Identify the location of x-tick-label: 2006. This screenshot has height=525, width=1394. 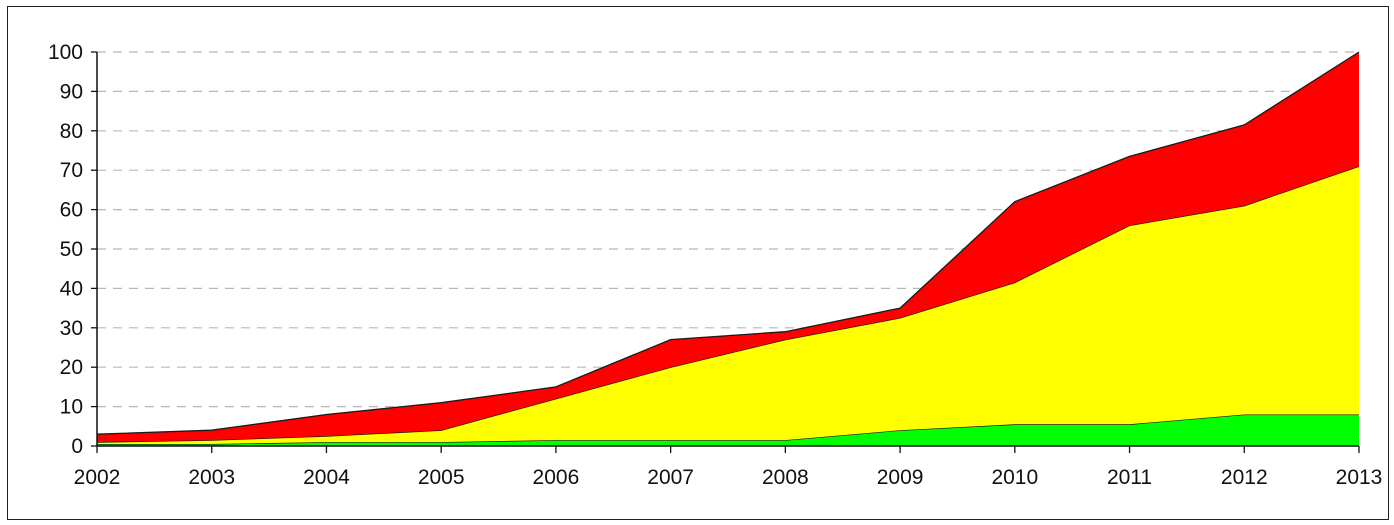
(556, 477).